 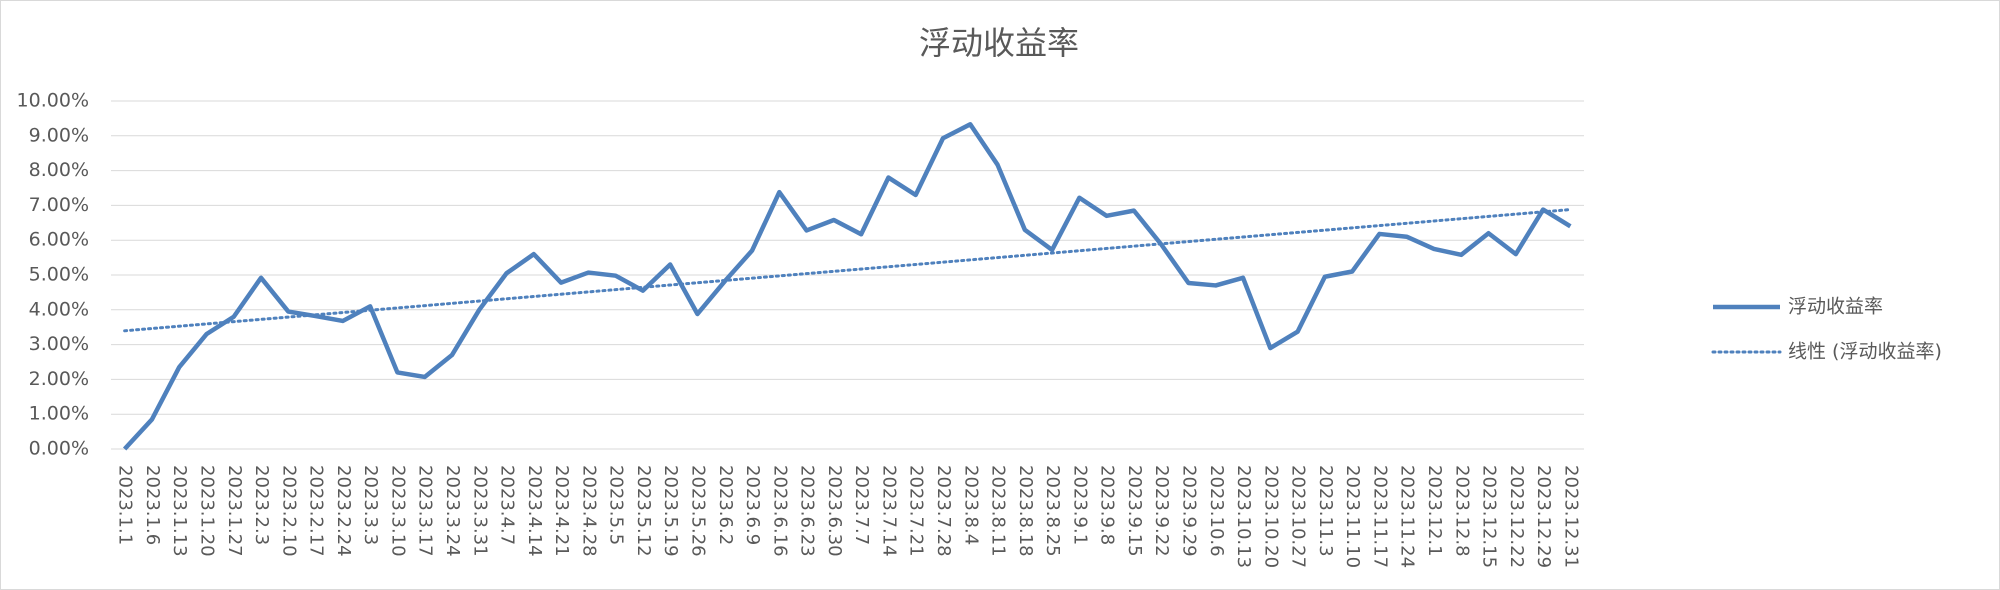 What do you see at coordinates (998, 511) in the screenshot?
I see `x-tick-label: 2023.8.11` at bounding box center [998, 511].